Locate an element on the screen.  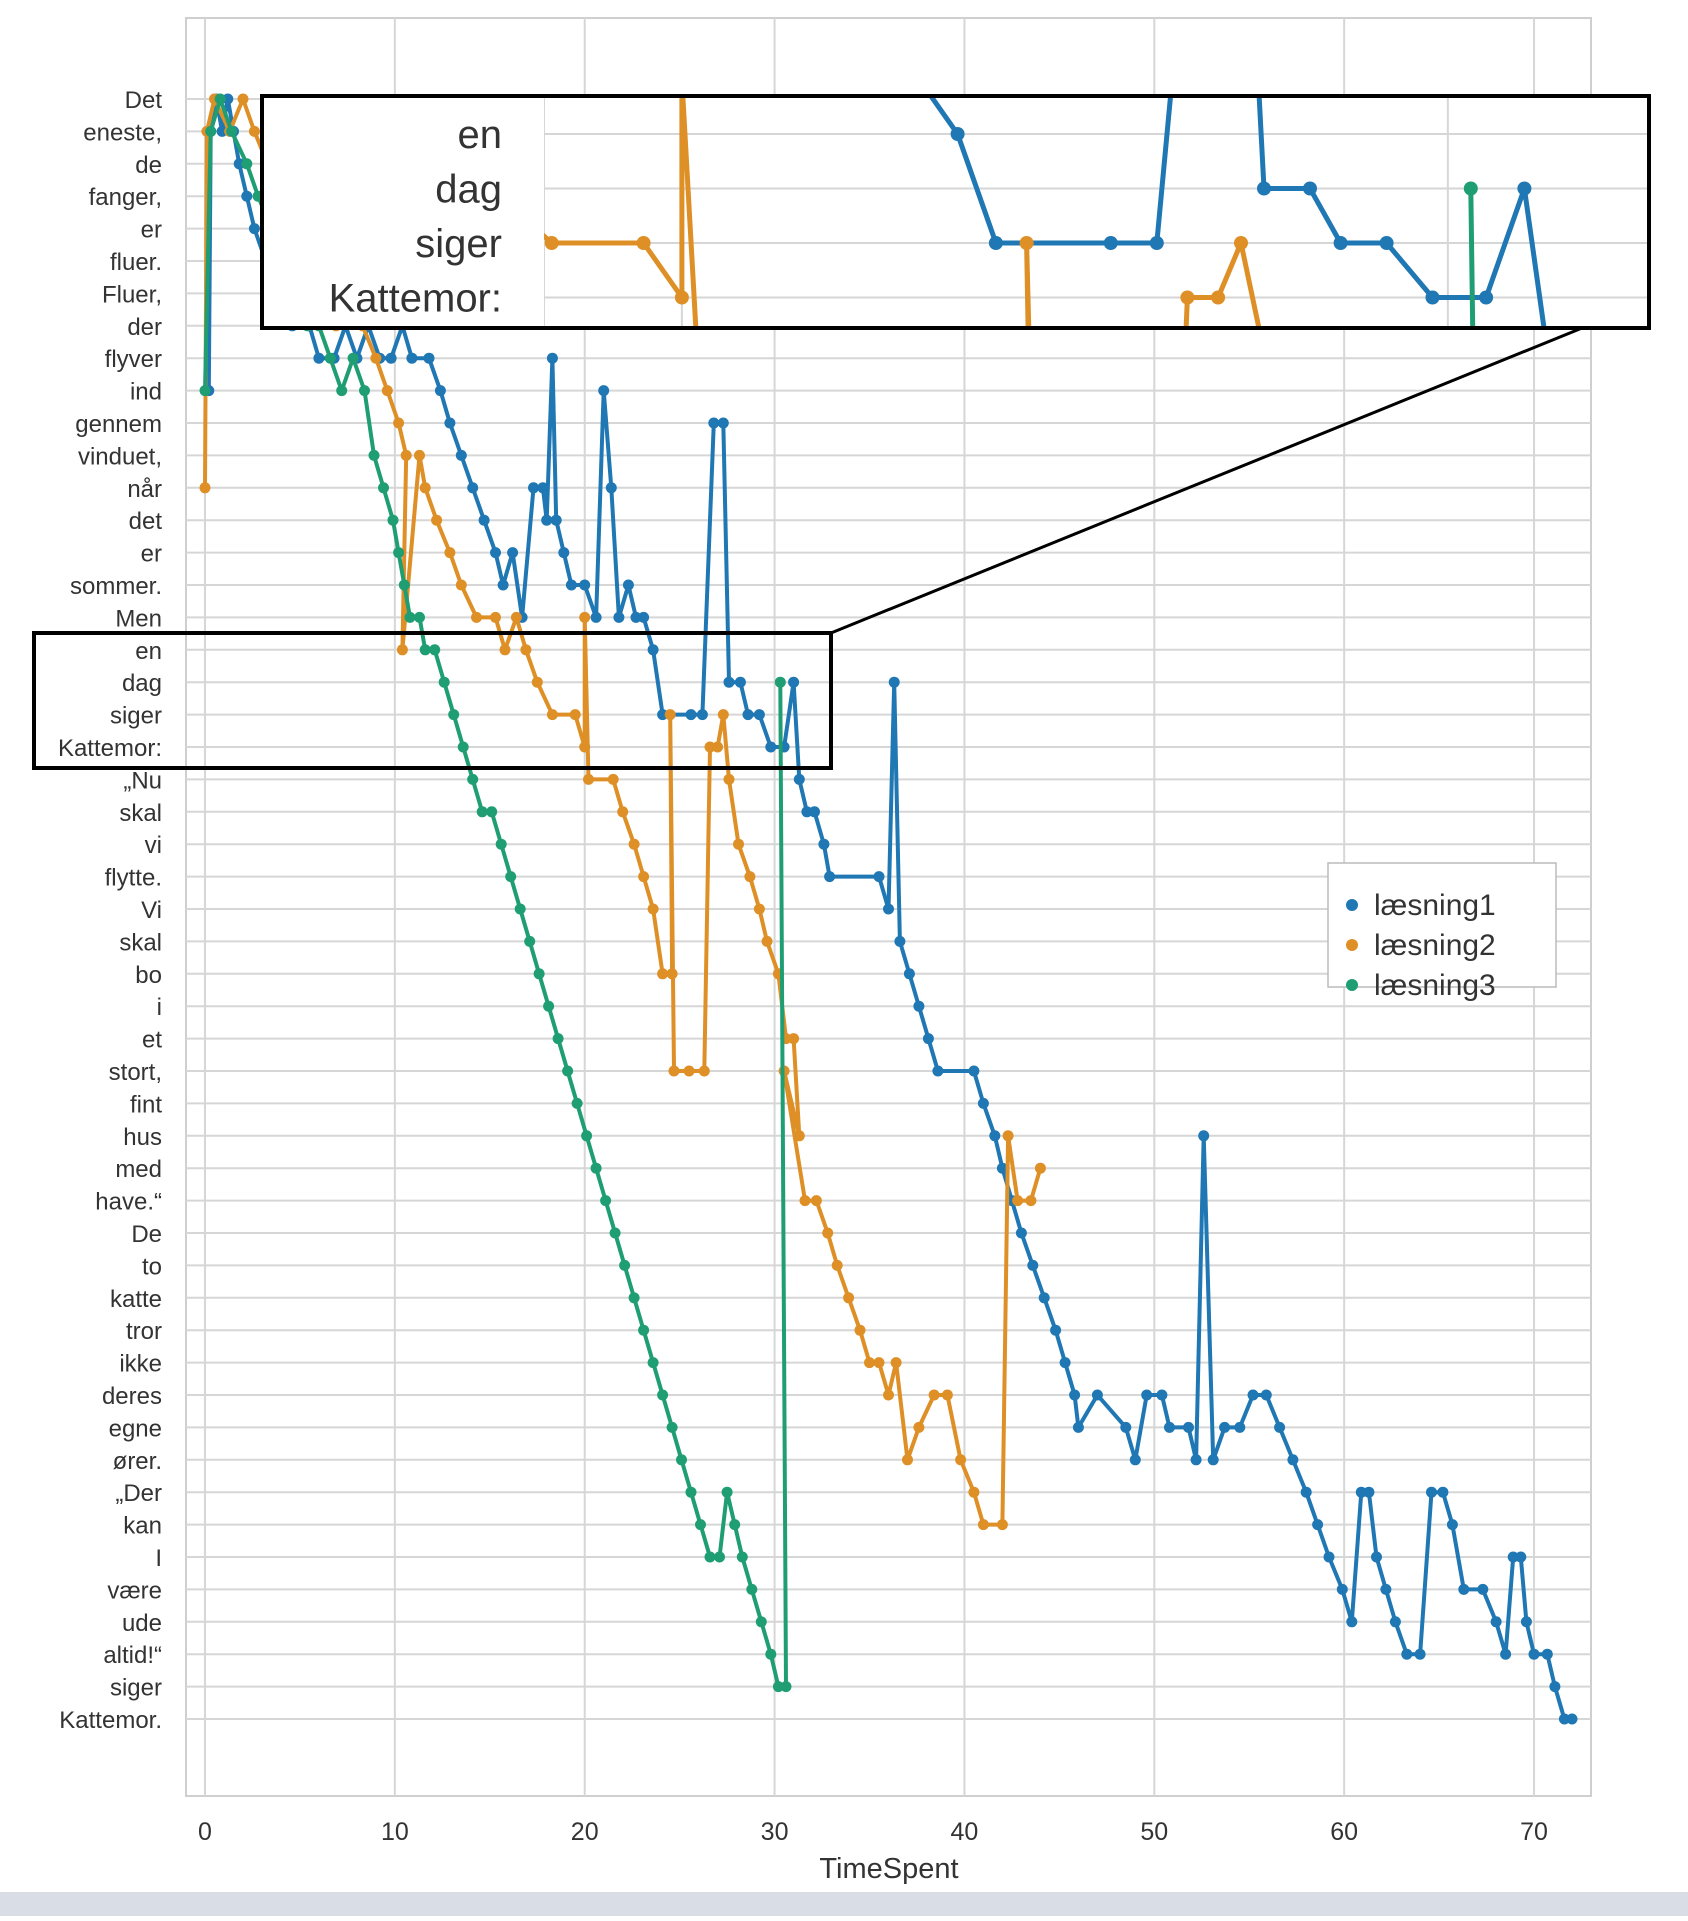
y-tick-label: vinduet, is located at coordinates (120, 456).